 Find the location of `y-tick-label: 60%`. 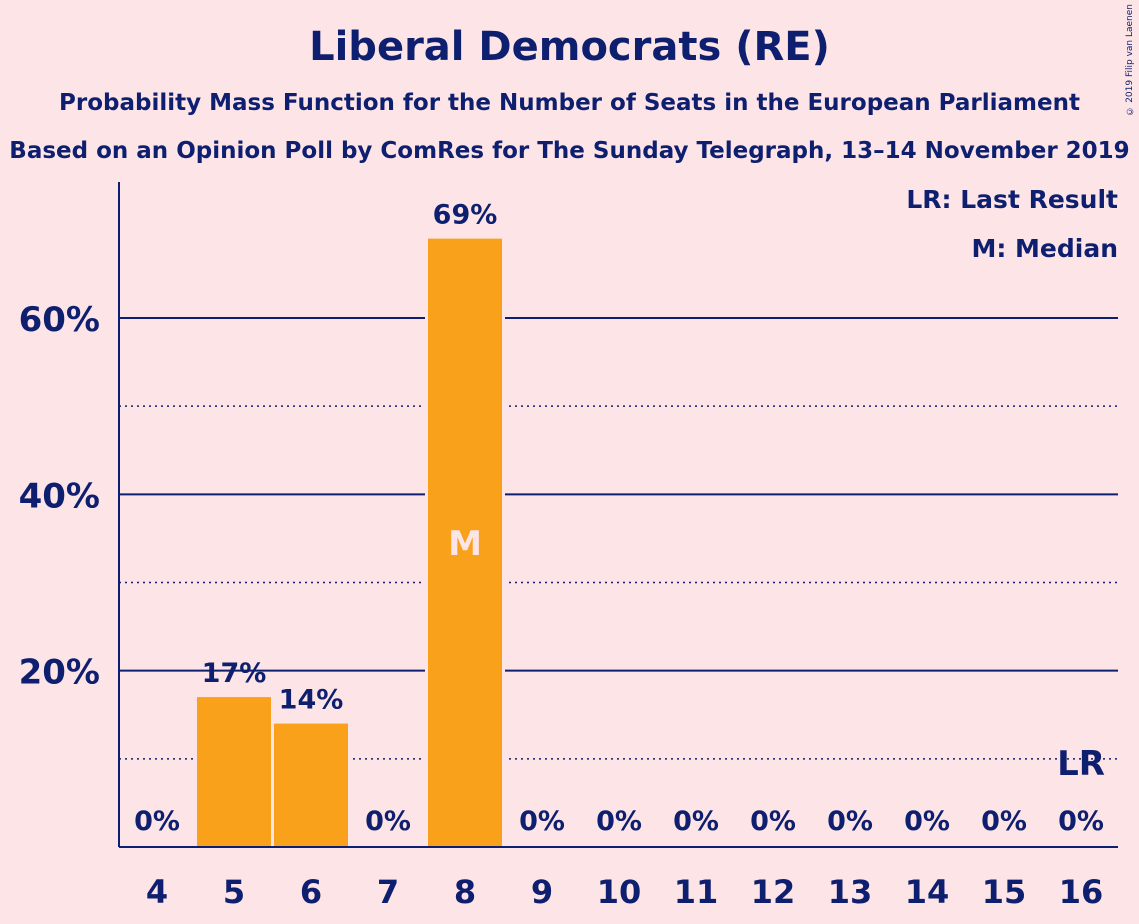

y-tick-label: 60% is located at coordinates (59, 320).